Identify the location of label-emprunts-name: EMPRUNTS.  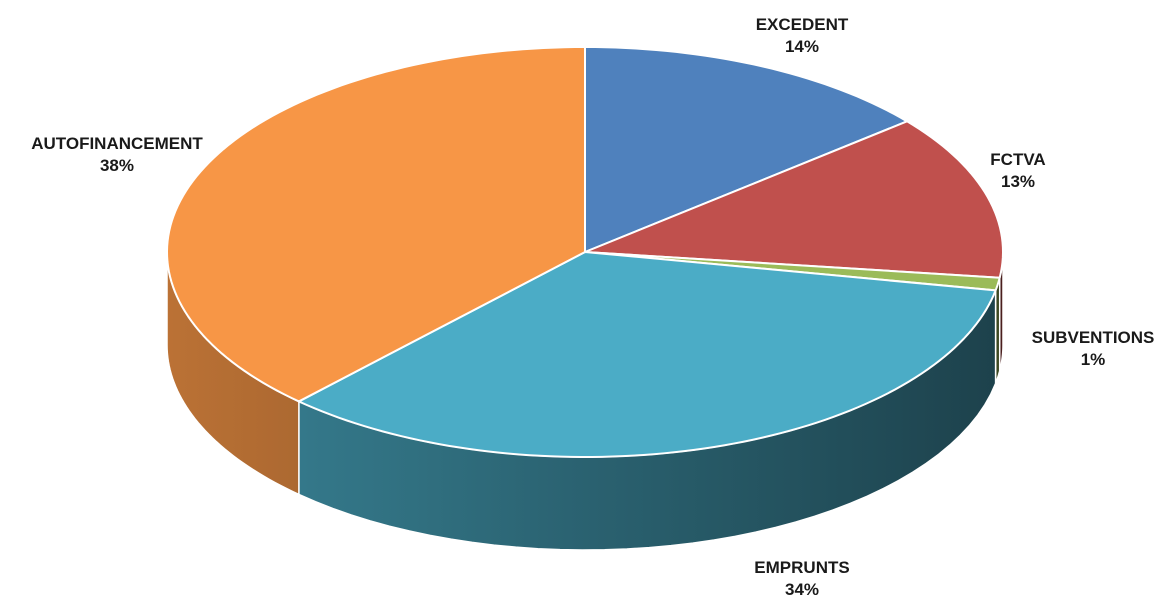
(802, 567).